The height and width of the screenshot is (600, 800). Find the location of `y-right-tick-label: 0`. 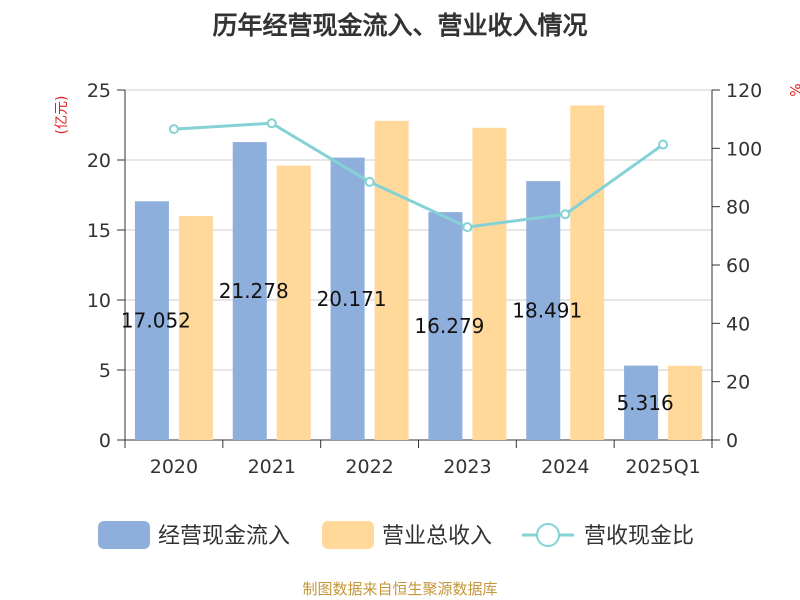

y-right-tick-label: 0 is located at coordinates (732, 441).